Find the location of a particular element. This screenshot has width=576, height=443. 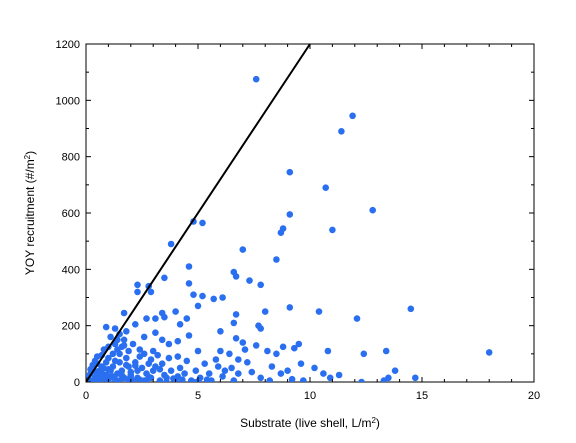

x-tick-label: 5 is located at coordinates (198, 396).